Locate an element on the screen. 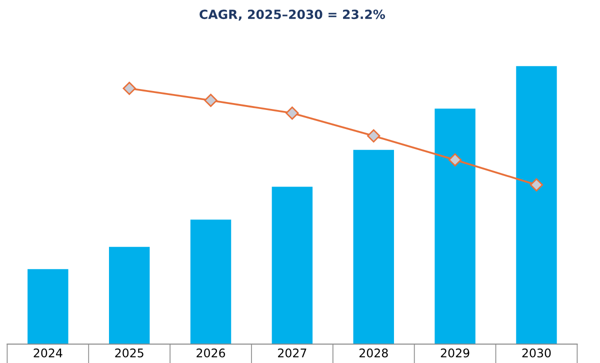 The width and height of the screenshot is (600, 363). x-tick-label: 2024 is located at coordinates (48, 353).